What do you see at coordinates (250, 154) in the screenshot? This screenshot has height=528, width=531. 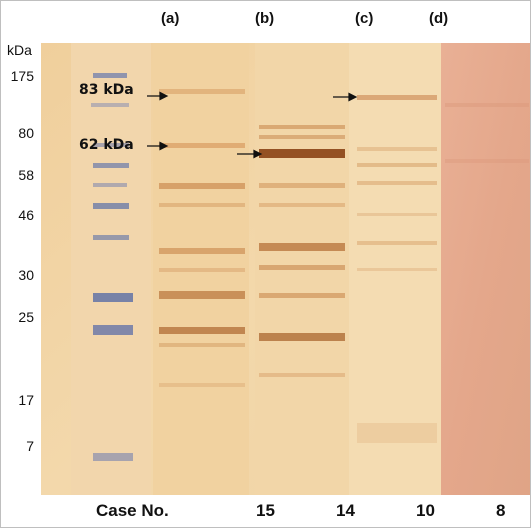 I see `arrow-lane-b` at bounding box center [250, 154].